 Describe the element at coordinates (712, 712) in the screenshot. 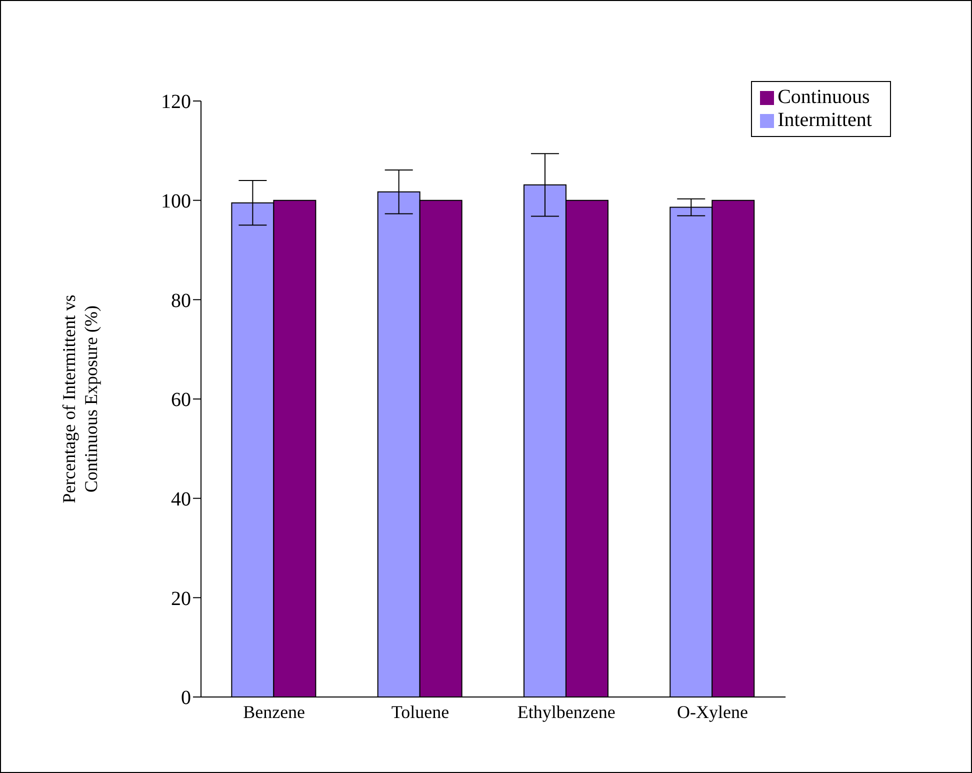

I see `x-tick-label: O-Xylene` at that location.